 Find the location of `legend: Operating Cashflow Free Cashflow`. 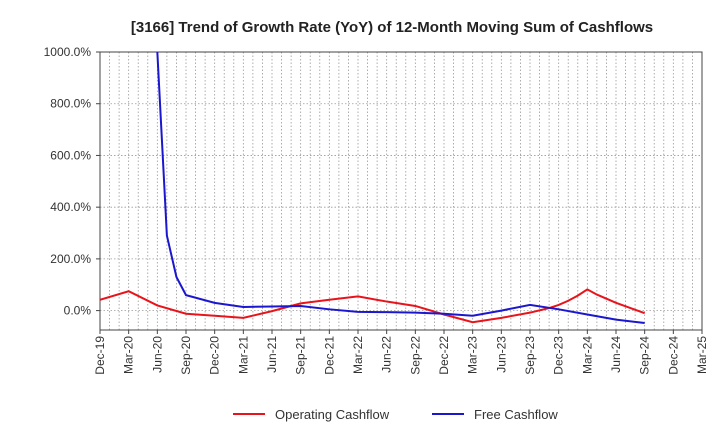

legend: Operating Cashflow Free Cashflow is located at coordinates (395, 414).